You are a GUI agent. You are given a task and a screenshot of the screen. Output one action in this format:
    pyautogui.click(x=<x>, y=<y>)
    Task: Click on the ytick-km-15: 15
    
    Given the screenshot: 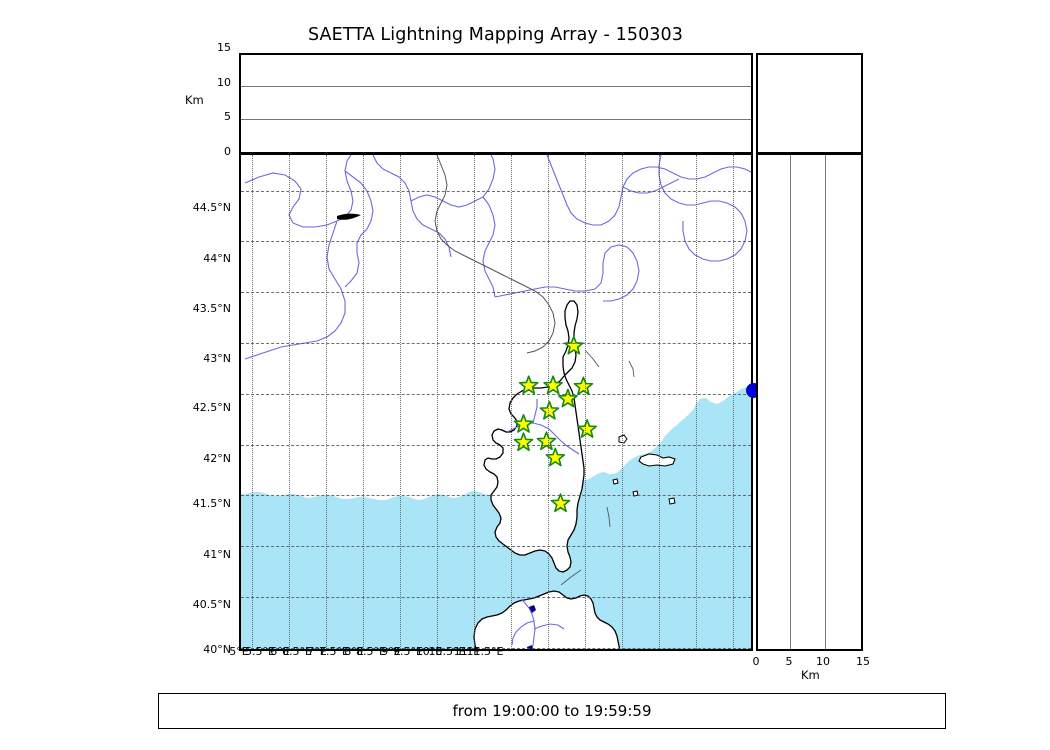 What is the action you would take?
    pyautogui.click(x=224, y=47)
    